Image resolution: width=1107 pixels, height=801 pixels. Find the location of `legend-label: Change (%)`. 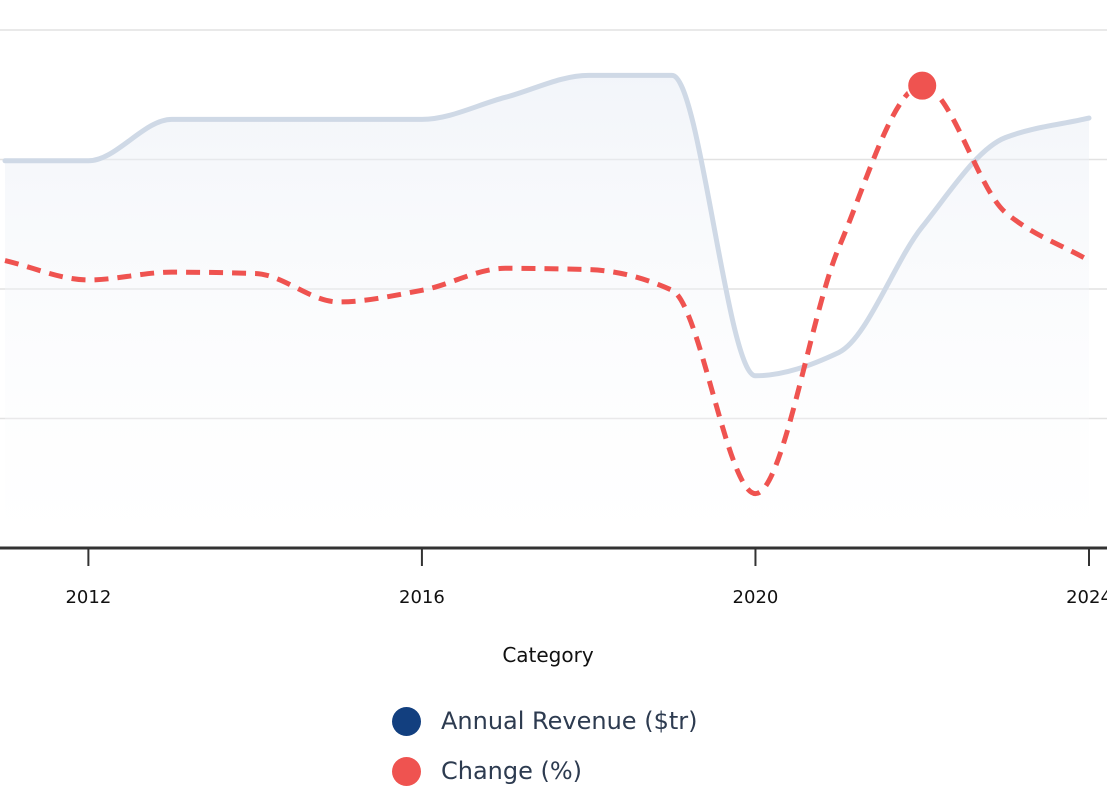

legend-label: Change (%) is located at coordinates (512, 771).